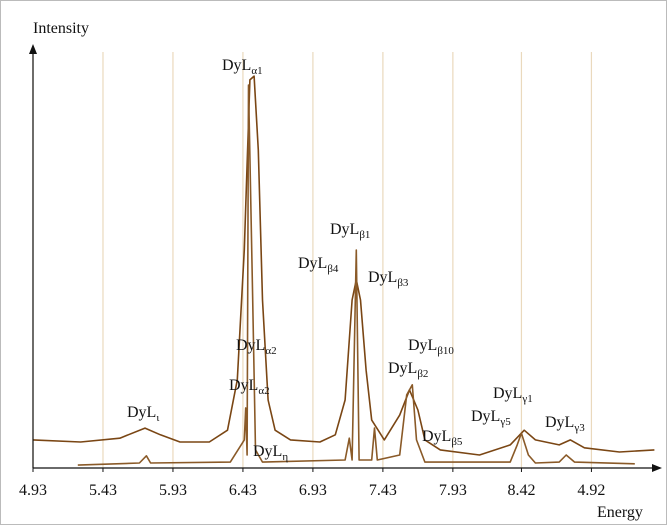 This screenshot has width=667, height=525. I want to click on peak-label-sub: β2, so click(422, 374).